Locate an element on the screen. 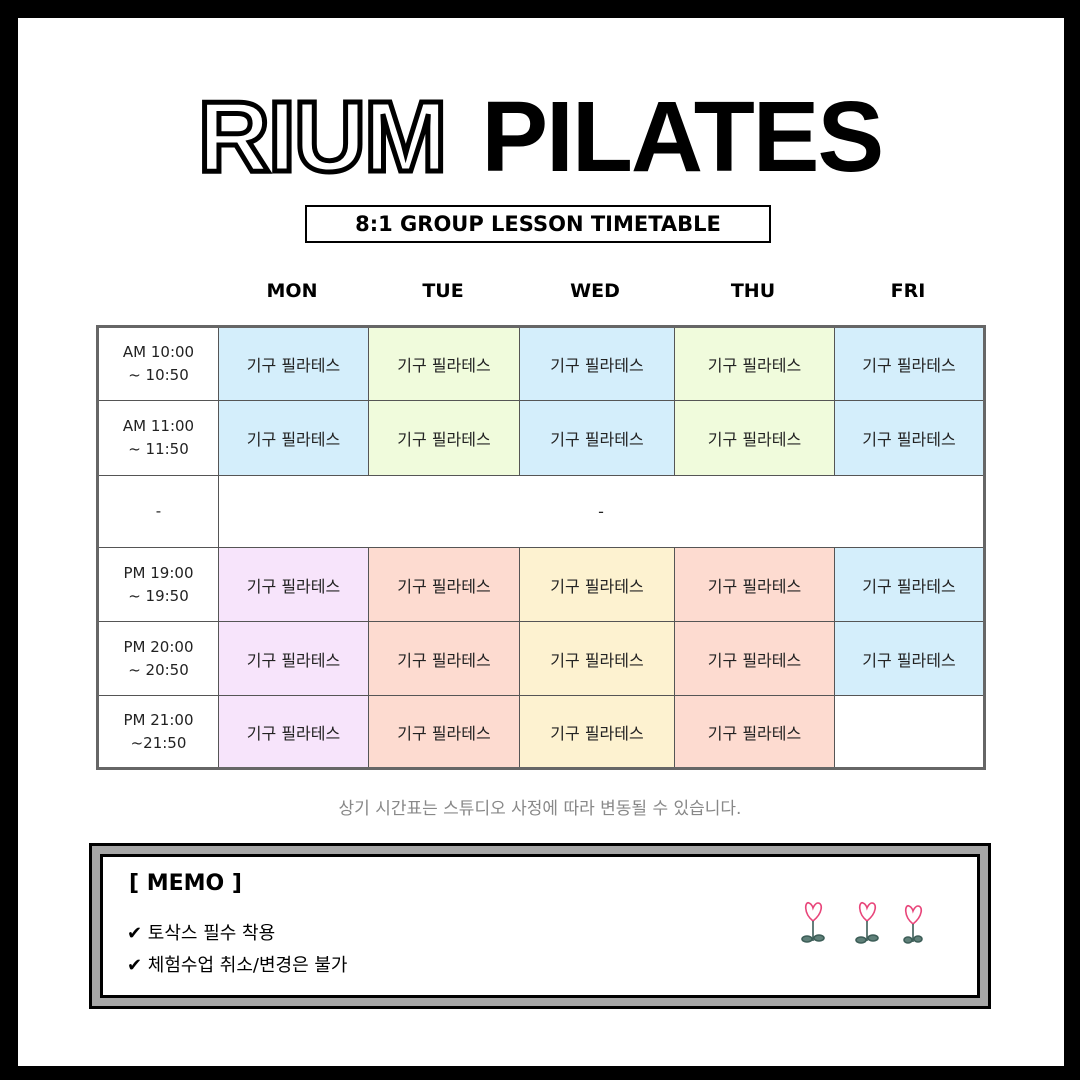 The width and height of the screenshot is (1080, 1080). memo-title: [ MEMO ] is located at coordinates (185, 883).